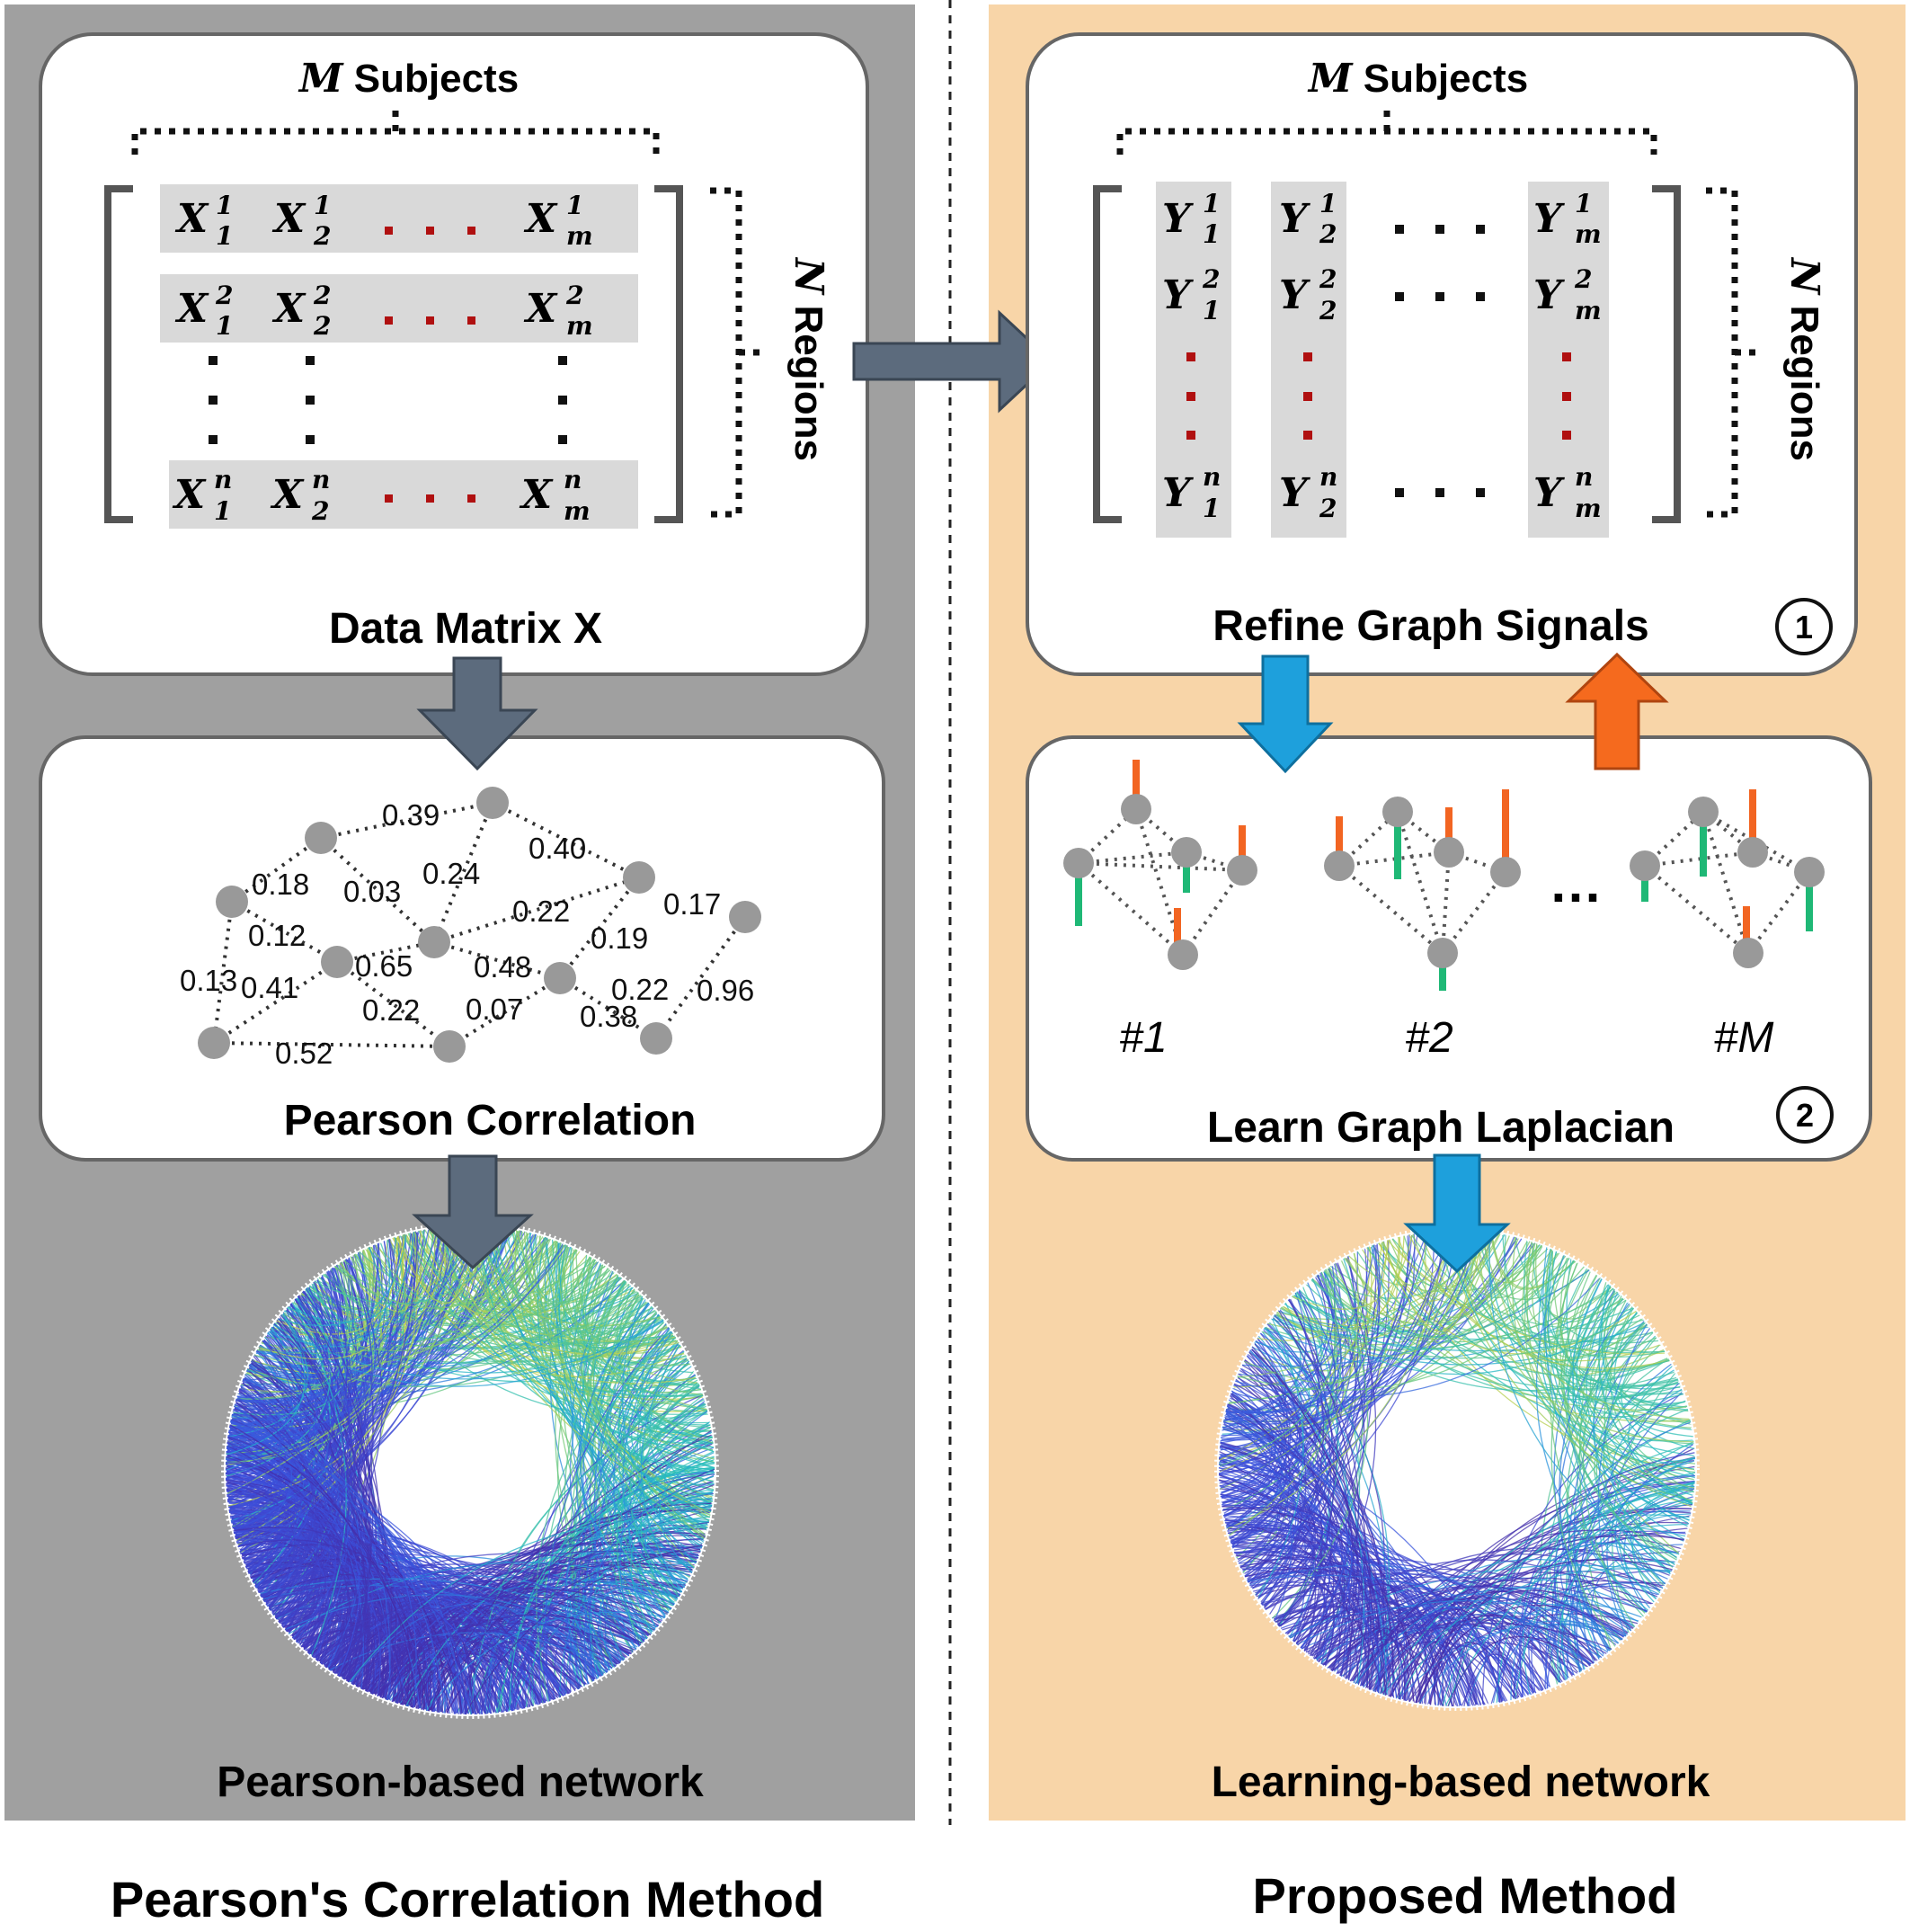 The width and height of the screenshot is (1910, 1932). I want to click on edge-label: 0.38, so click(608, 1017).